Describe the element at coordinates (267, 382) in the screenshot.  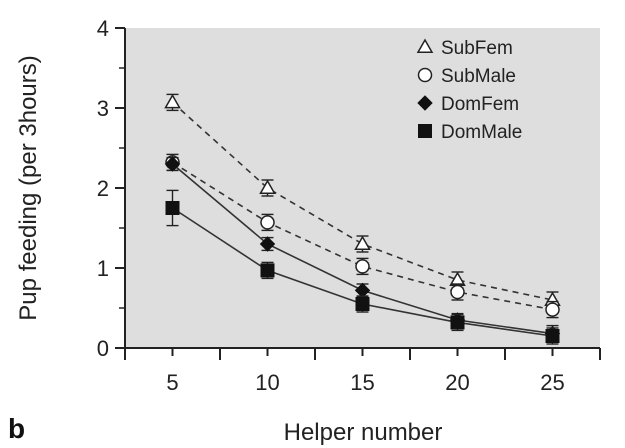
I see `x-tick-label: 10` at that location.